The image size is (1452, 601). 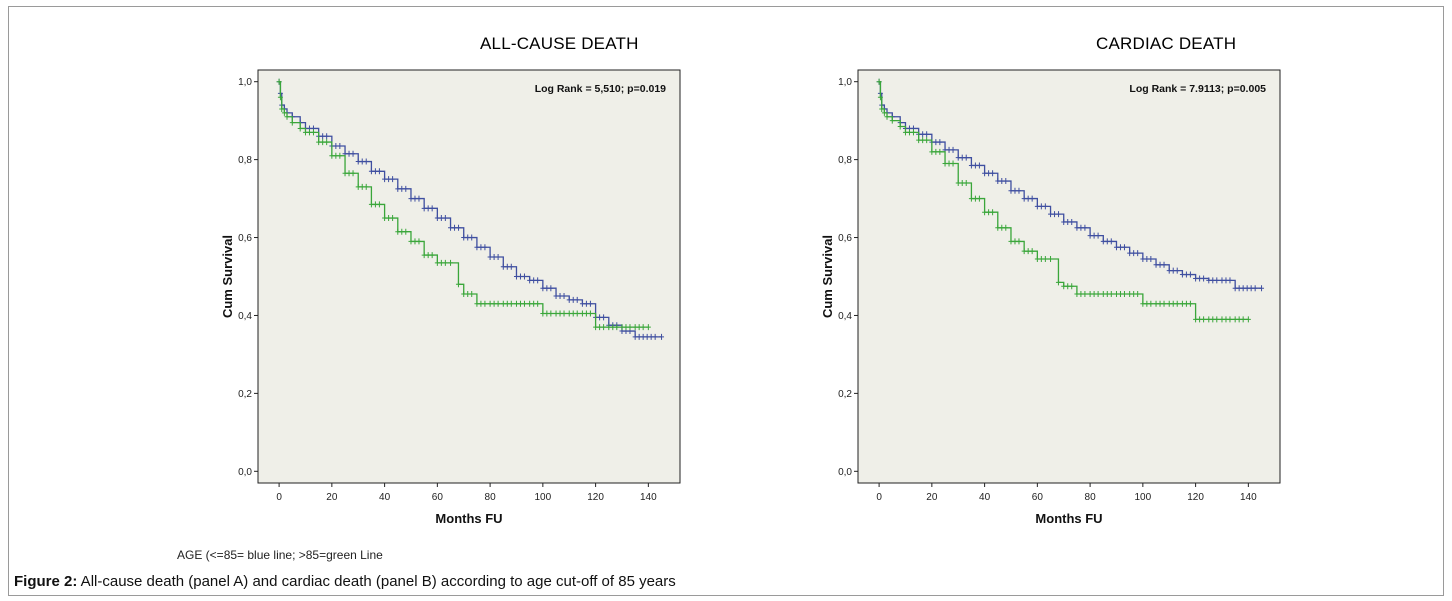 I want to click on y-tick-label: 0,4, so click(x=245, y=316).